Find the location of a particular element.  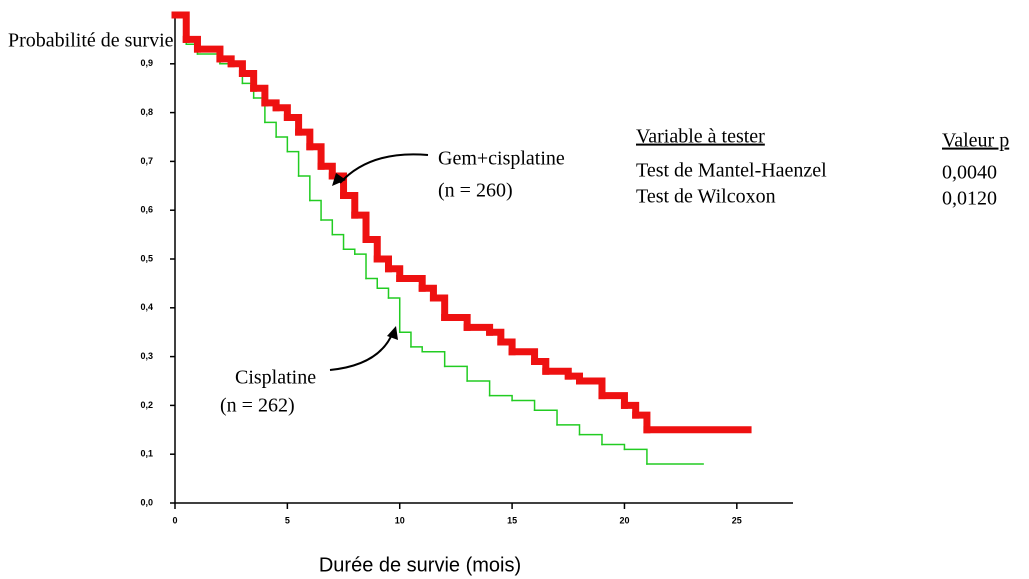

series-n: (n = 260) is located at coordinates (475, 191).